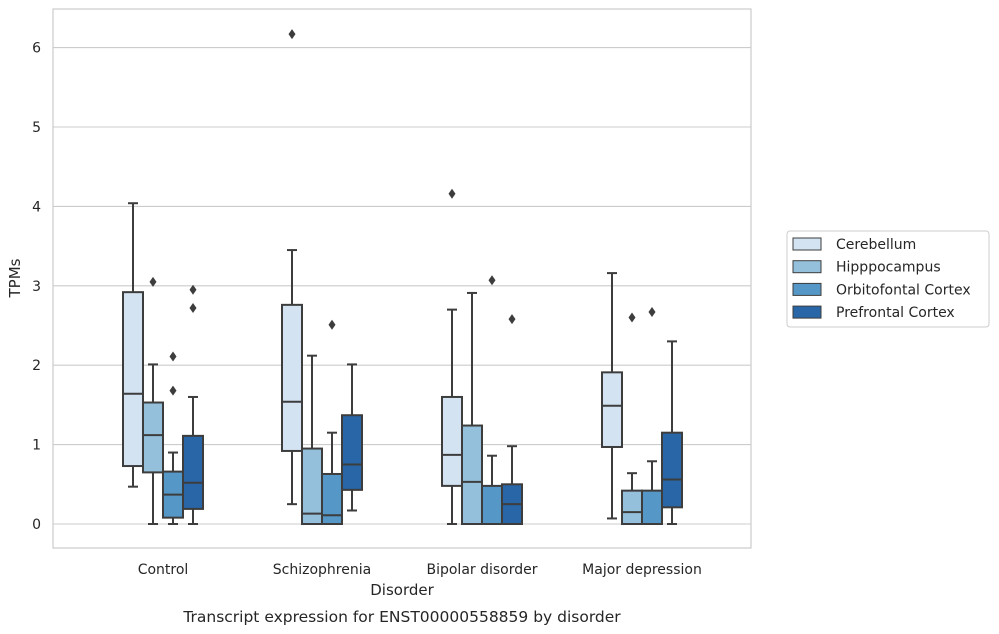 This screenshot has height=634, width=999. I want to click on x-tick-label: Bipolar disorder, so click(481, 570).